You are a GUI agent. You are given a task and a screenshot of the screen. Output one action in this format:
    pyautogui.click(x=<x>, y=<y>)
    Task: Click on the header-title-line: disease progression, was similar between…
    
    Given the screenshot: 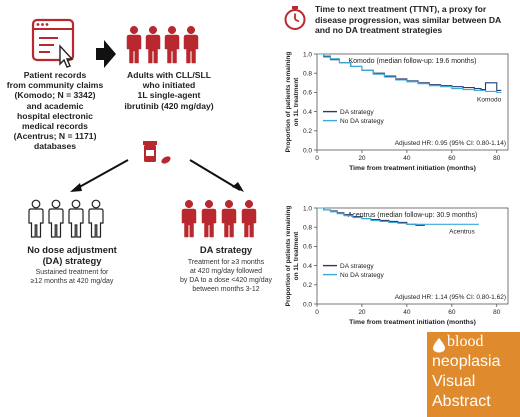 What is the action you would take?
    pyautogui.click(x=408, y=19)
    